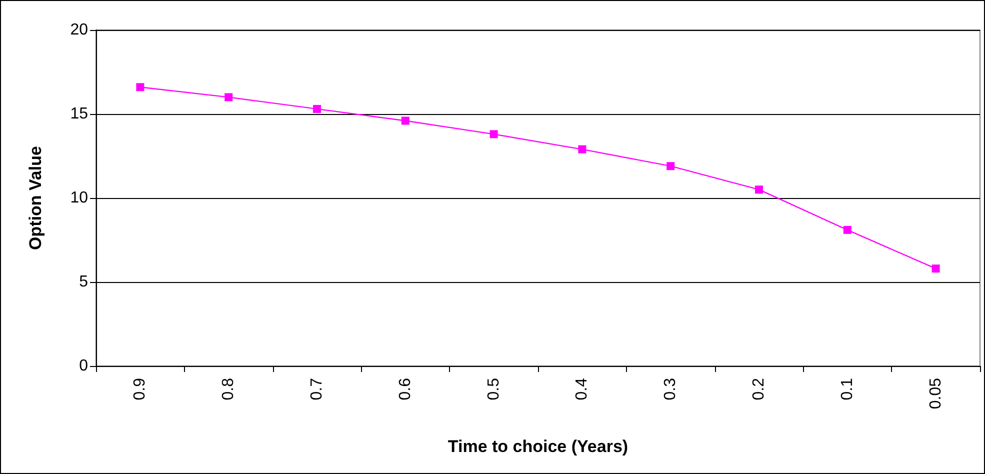  I want to click on y-tick-label: 10, so click(79, 198).